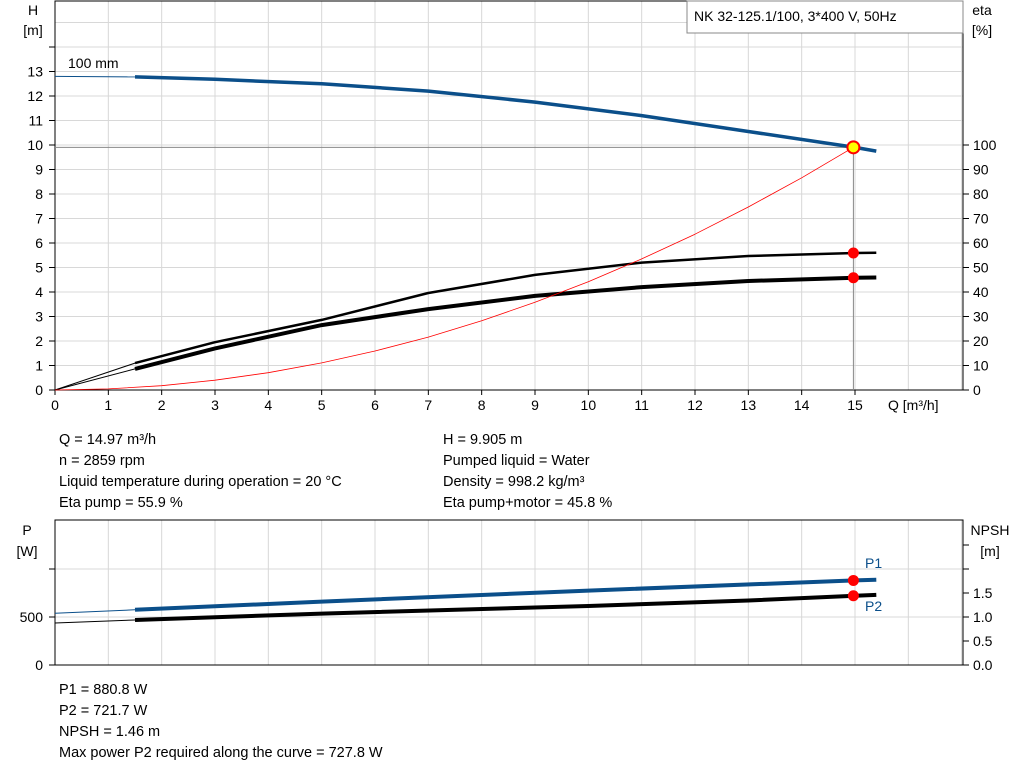 The image size is (1024, 781). Describe the element at coordinates (981, 170) in the screenshot. I see `y2-tick-label: 90` at that location.